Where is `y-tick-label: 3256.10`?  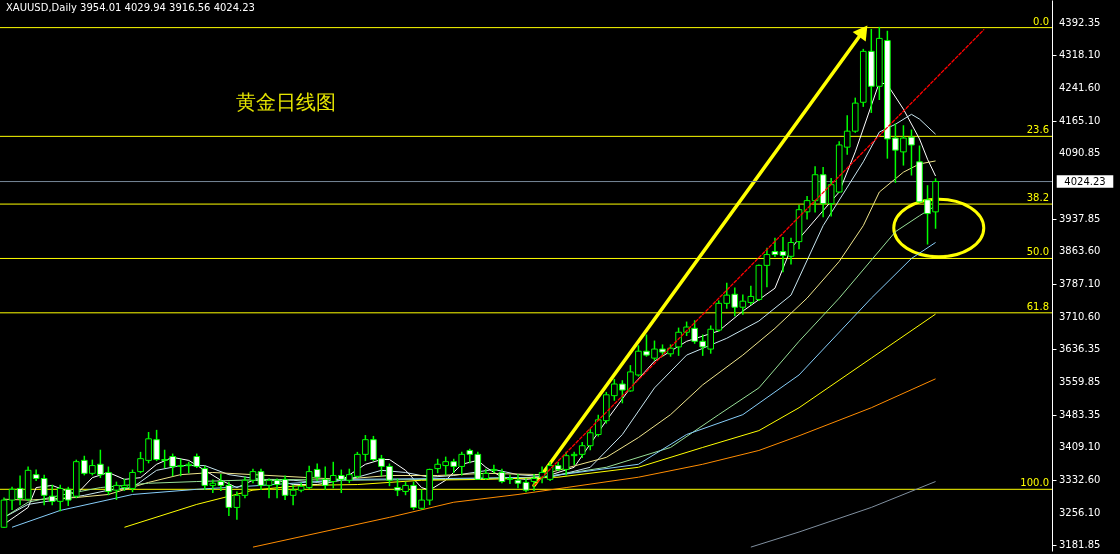
y-tick-label: 3256.10 is located at coordinates (1080, 512).